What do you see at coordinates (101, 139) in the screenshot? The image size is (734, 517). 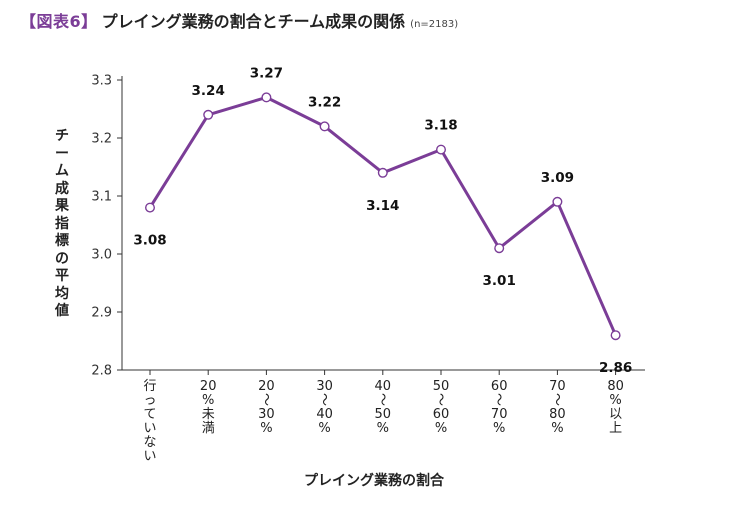 I see `y-tick-label: 3.2` at bounding box center [101, 139].